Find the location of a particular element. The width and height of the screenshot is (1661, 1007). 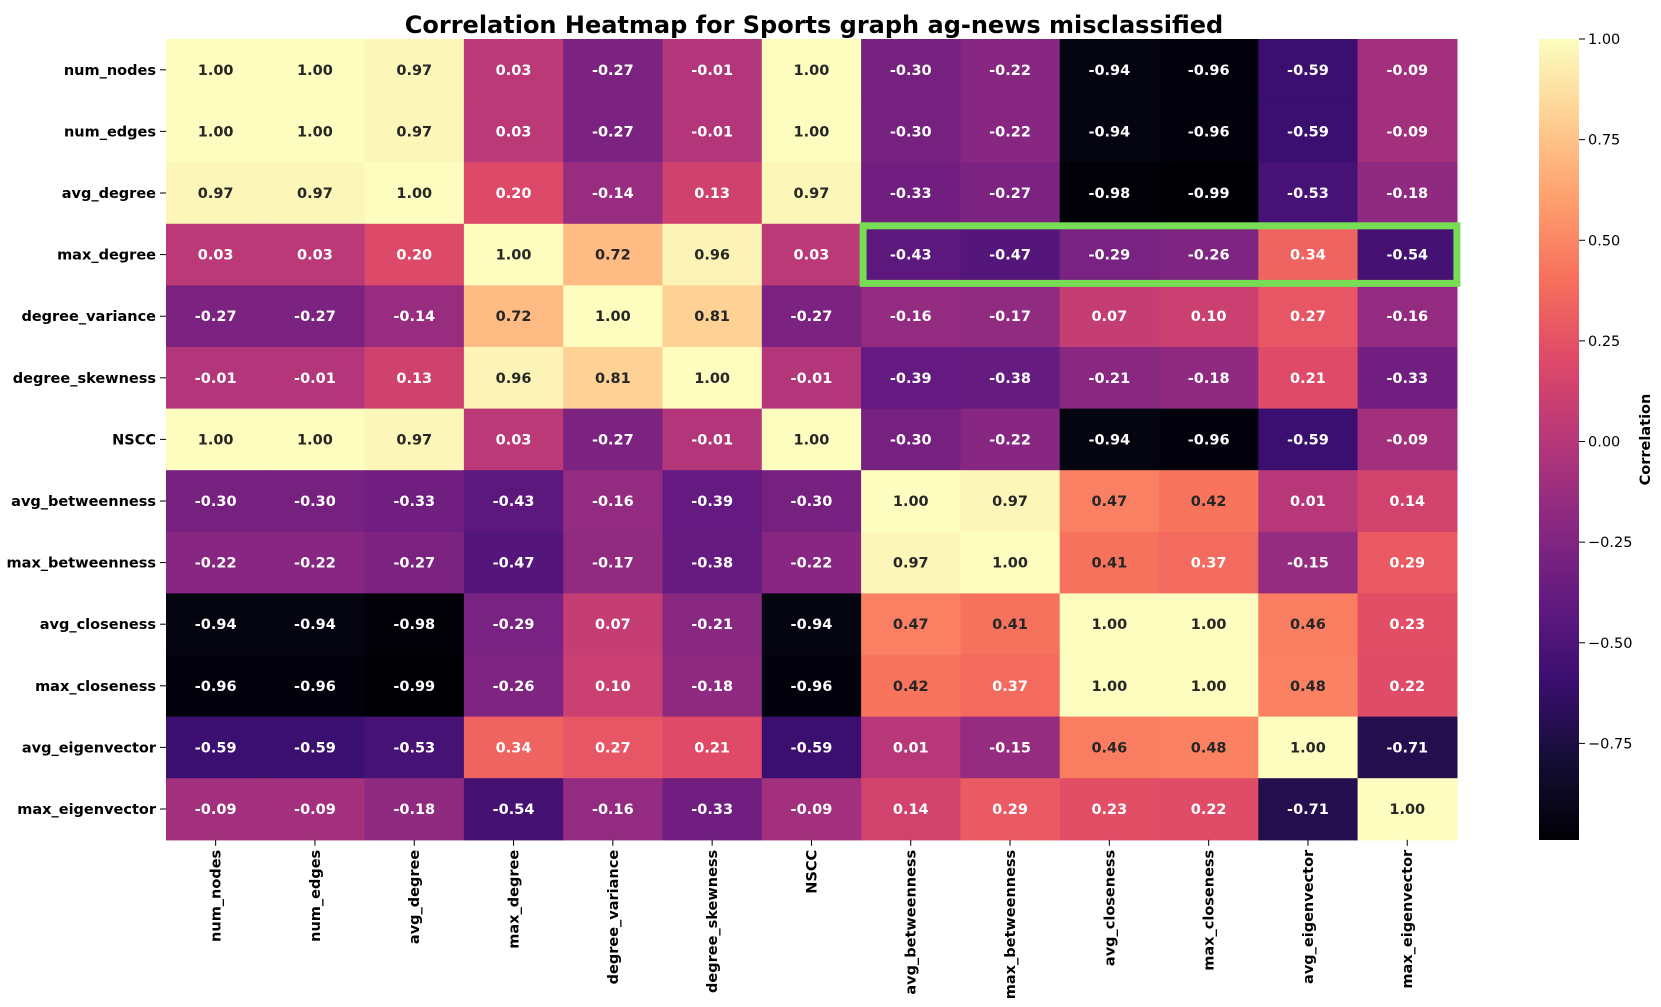

row-label: num_edges is located at coordinates (110, 132).